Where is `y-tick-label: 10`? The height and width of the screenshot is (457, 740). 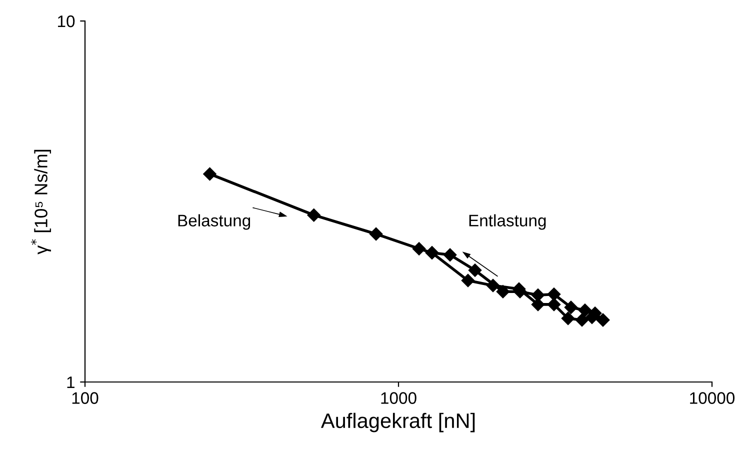
y-tick-label: 10 is located at coordinates (66, 21).